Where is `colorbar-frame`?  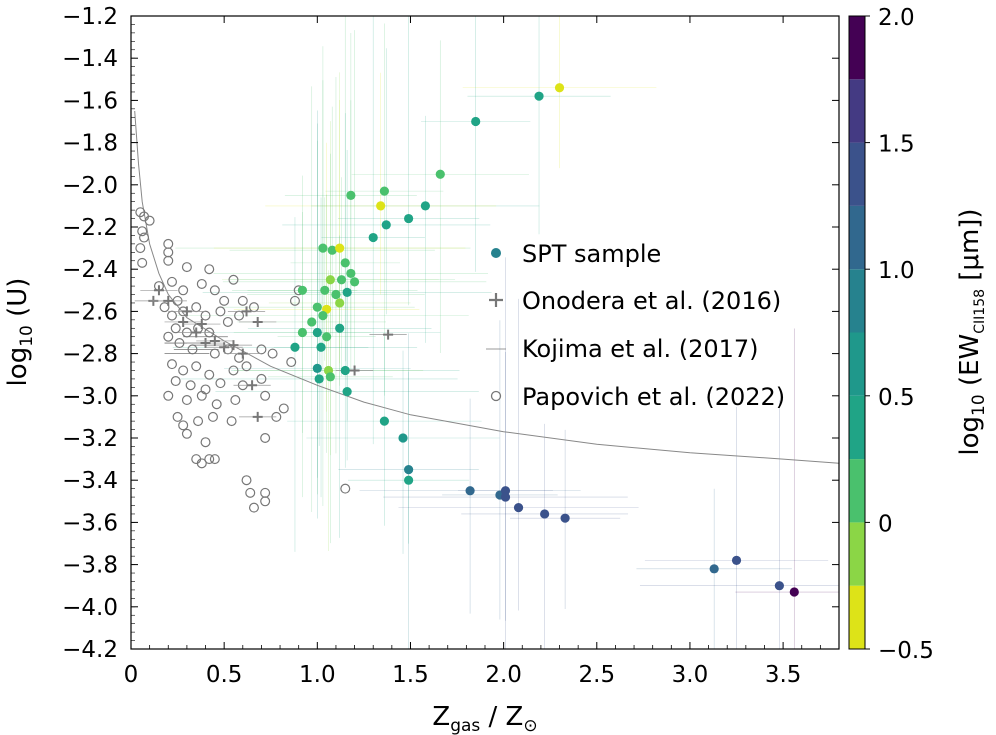
colorbar-frame is located at coordinates (857, 332).